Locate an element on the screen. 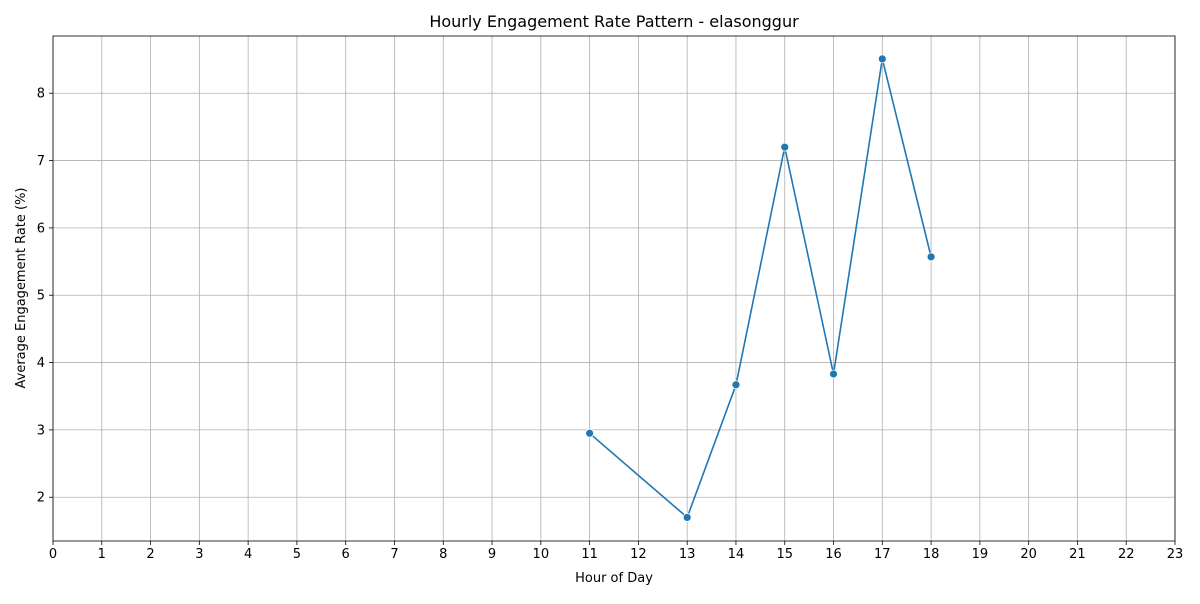 This screenshot has width=1200, height=604. y-tick-label: 5 is located at coordinates (41, 296).